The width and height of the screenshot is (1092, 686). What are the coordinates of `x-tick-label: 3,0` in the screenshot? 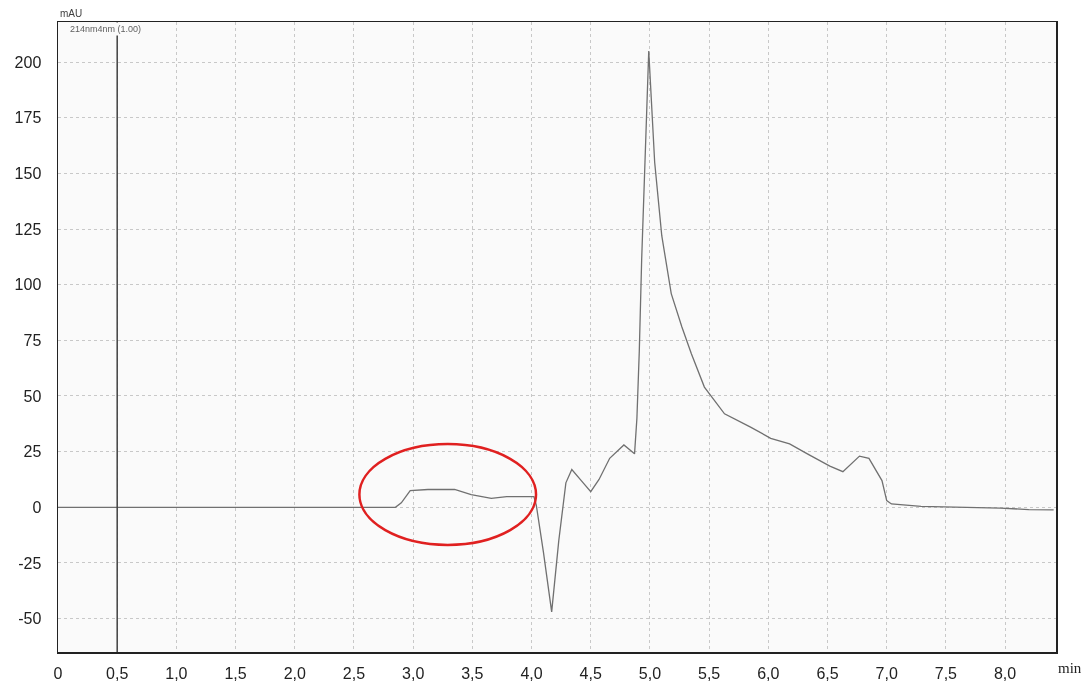 It's located at (413, 673).